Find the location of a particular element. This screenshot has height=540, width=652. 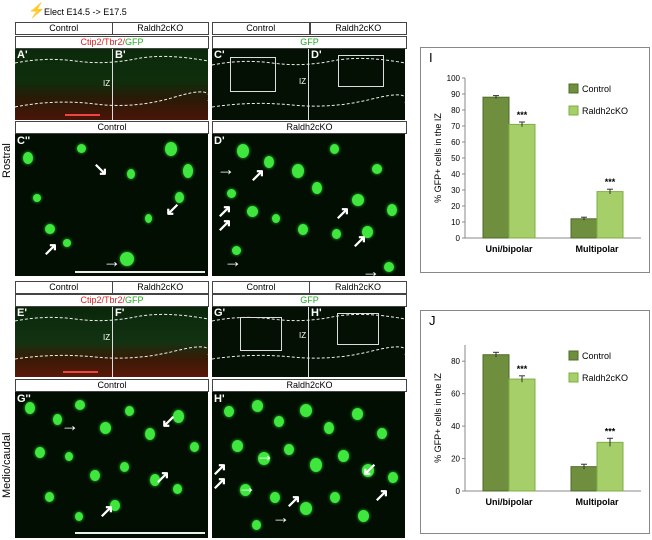

panel-g-zoom: → ↙ ↗ ↗ G'' is located at coordinates (111, 465).